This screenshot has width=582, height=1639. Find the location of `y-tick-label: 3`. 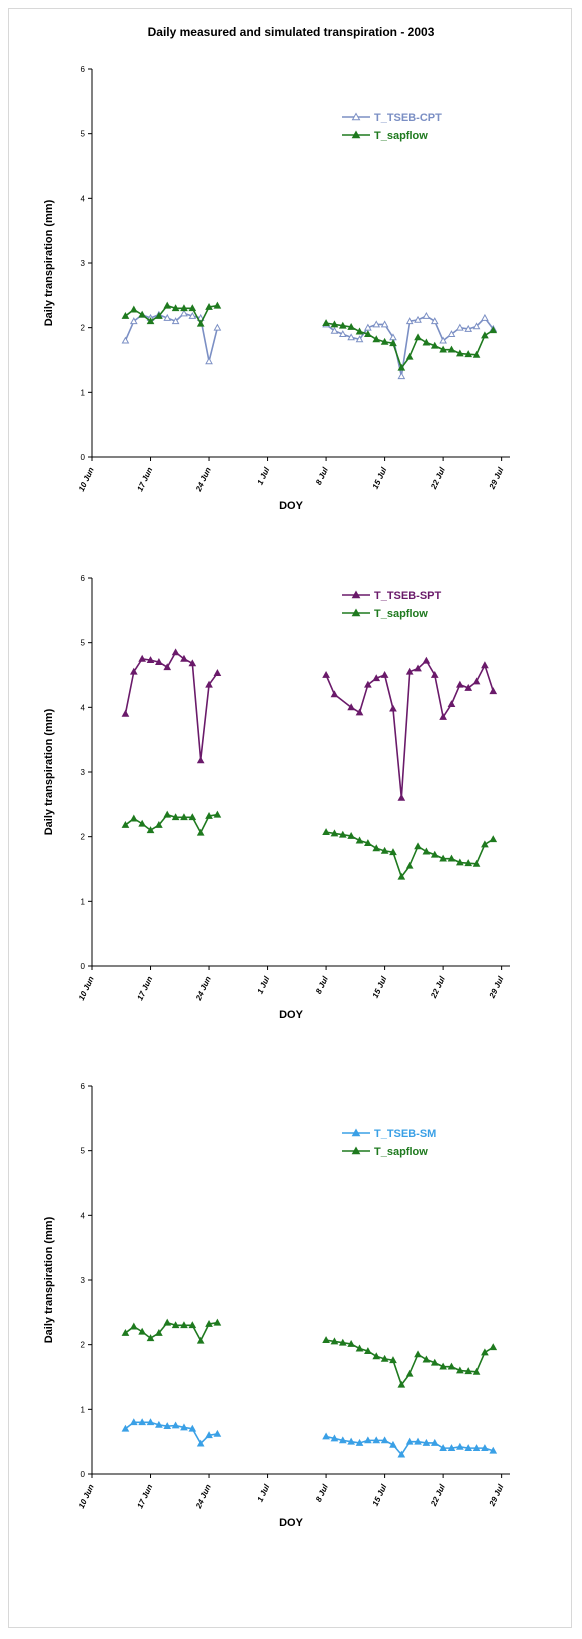

y-tick-label: 3 is located at coordinates (83, 772).